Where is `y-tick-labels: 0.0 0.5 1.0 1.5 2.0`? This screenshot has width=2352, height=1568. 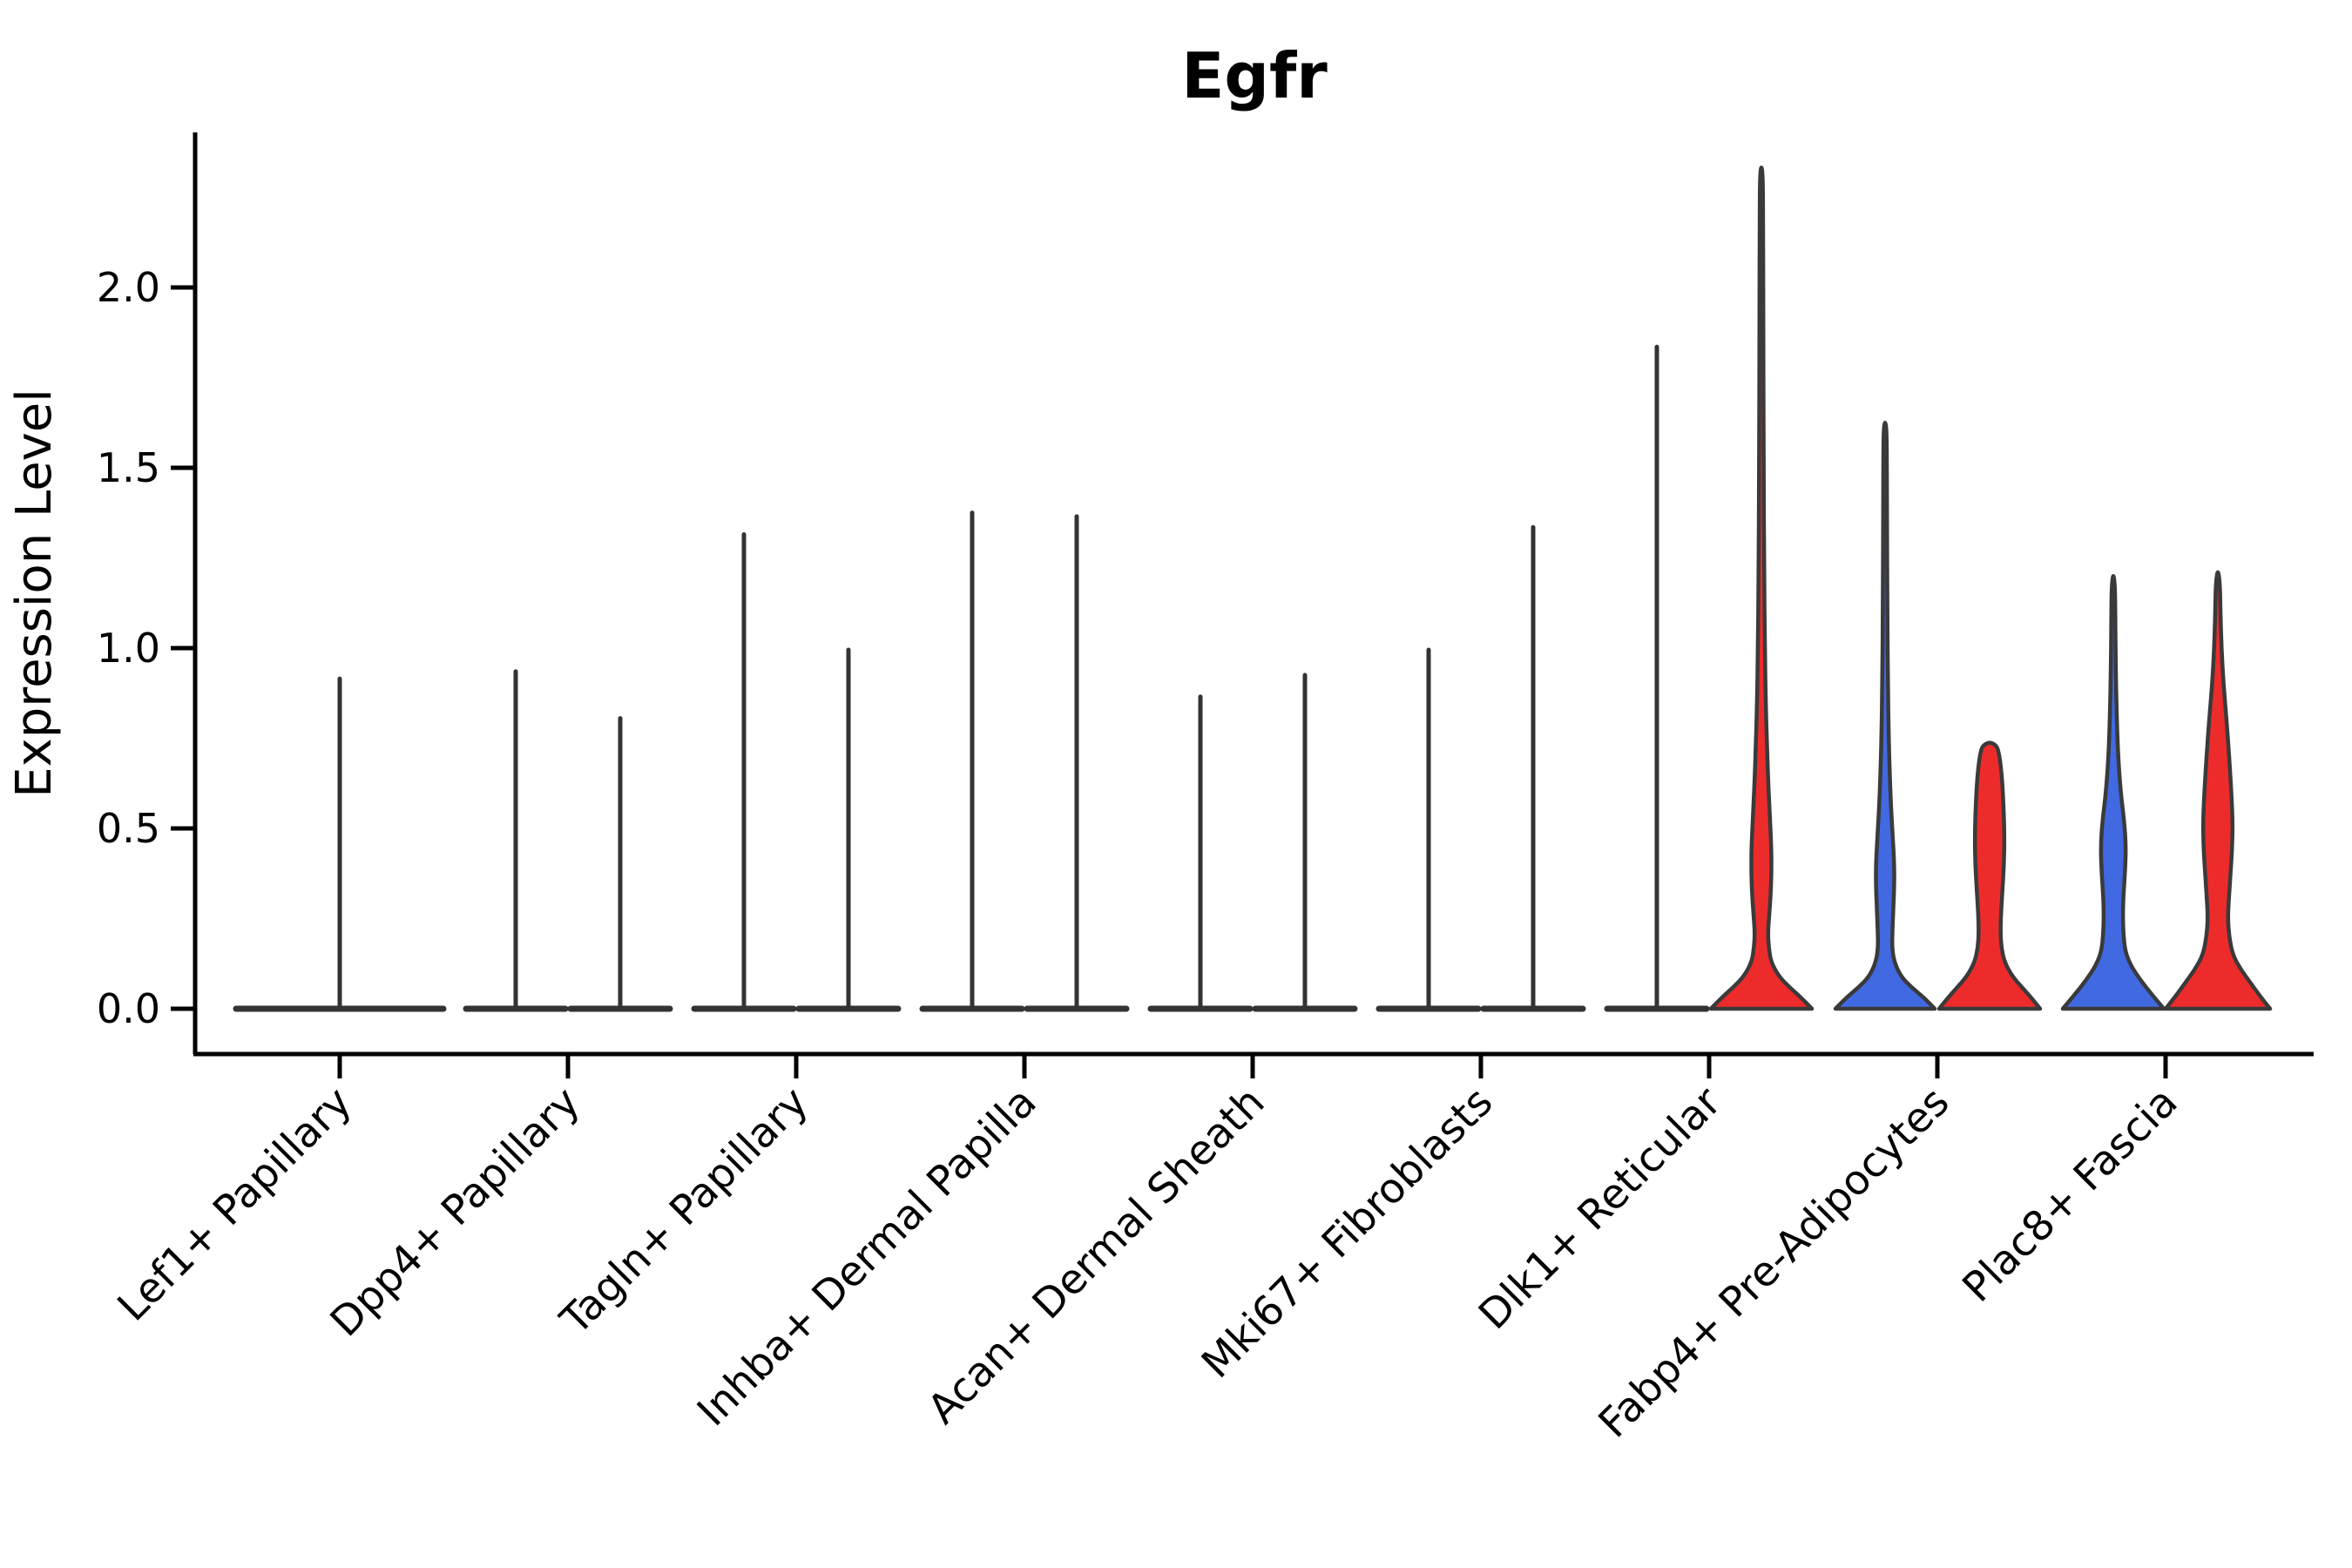 y-tick-labels: 0.0 0.5 1.0 1.5 2.0 is located at coordinates (129, 648).